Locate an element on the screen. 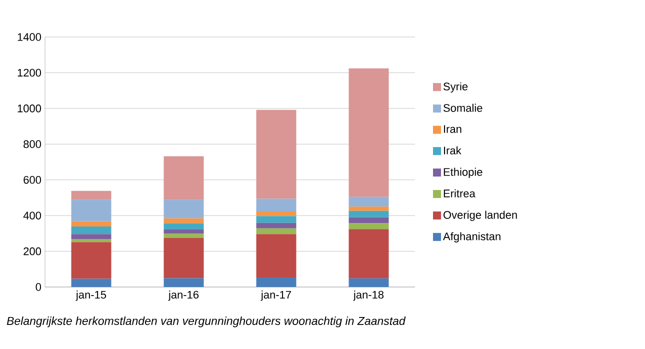  legend-label: Iran is located at coordinates (453, 129).